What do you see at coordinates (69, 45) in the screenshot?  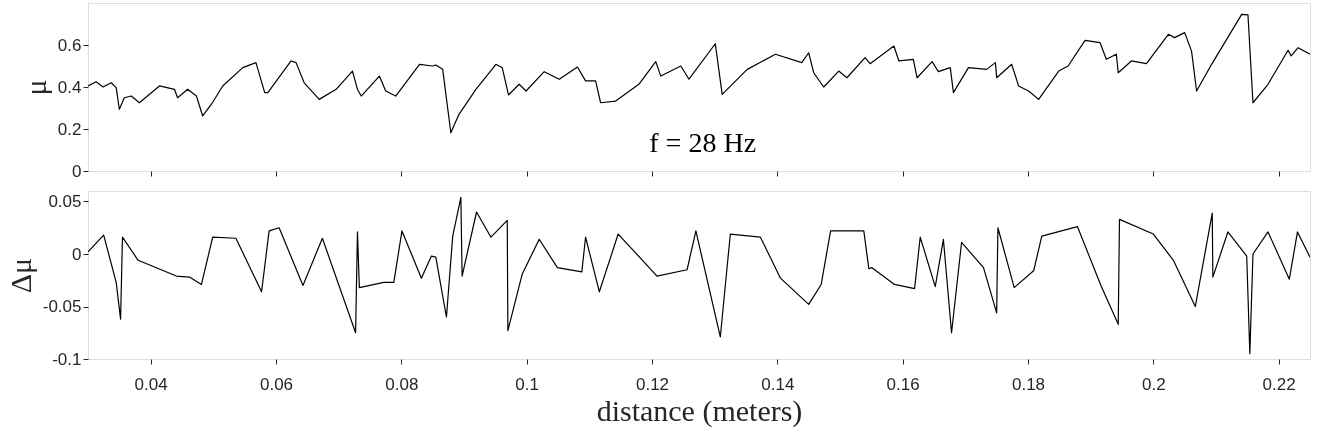 I see `y-tick-label: 0.6` at bounding box center [69, 45].